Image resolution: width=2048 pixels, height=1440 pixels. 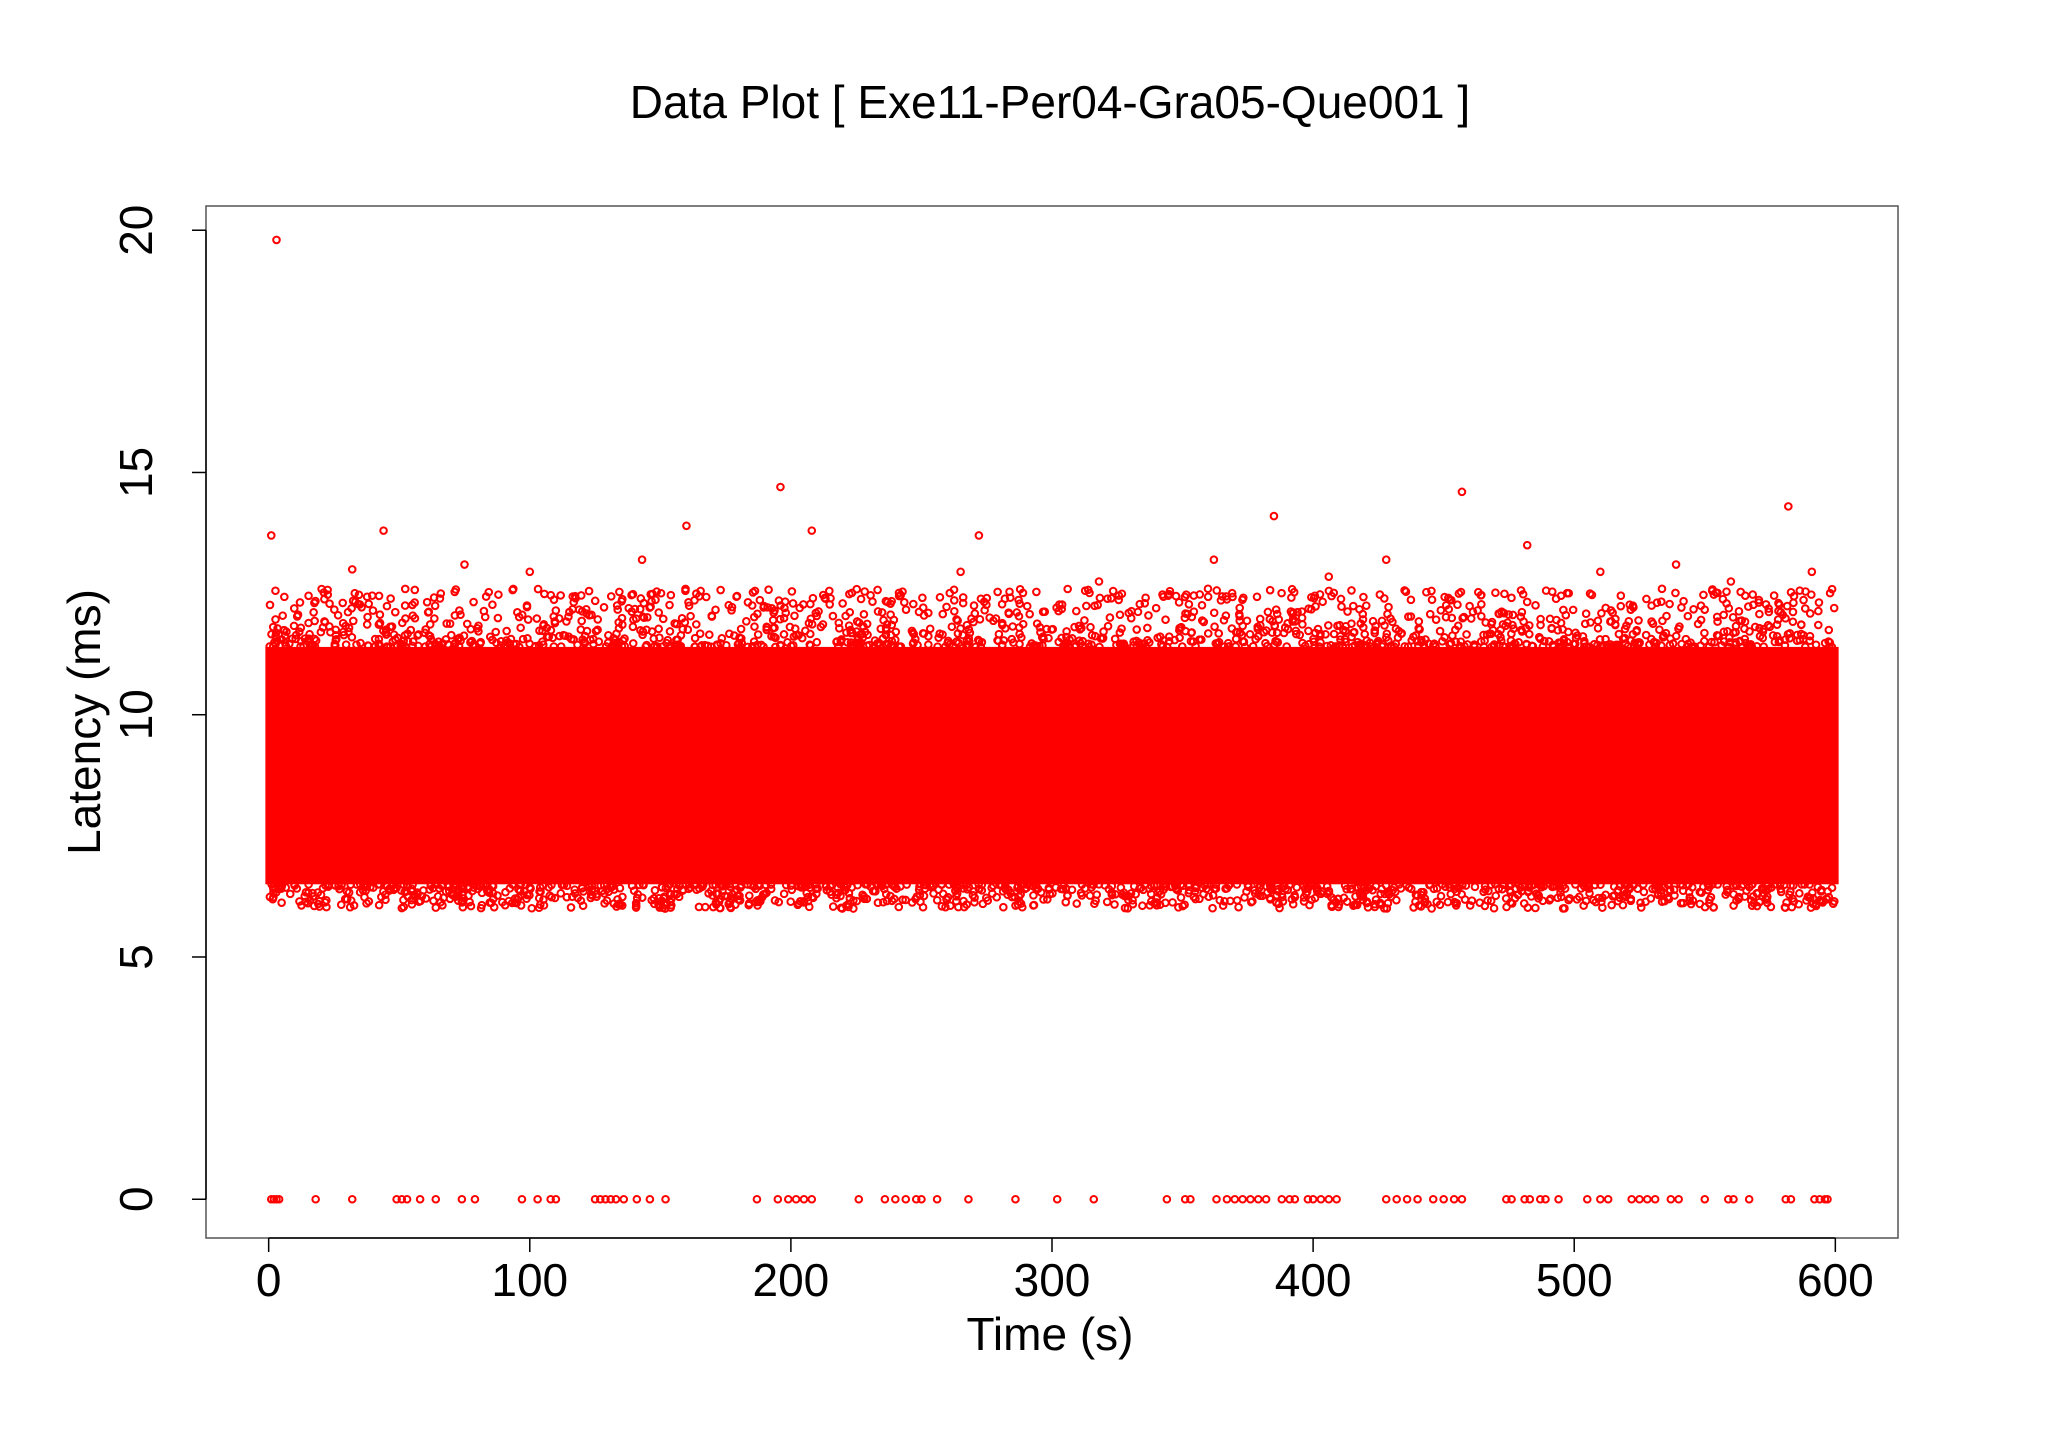 What do you see at coordinates (686, 526) in the screenshot?
I see `outlier-point` at bounding box center [686, 526].